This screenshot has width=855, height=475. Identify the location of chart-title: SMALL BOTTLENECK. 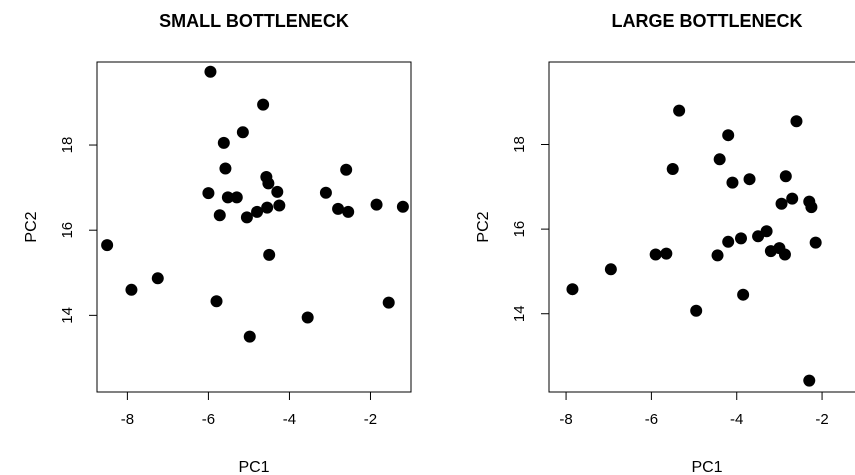
(254, 21).